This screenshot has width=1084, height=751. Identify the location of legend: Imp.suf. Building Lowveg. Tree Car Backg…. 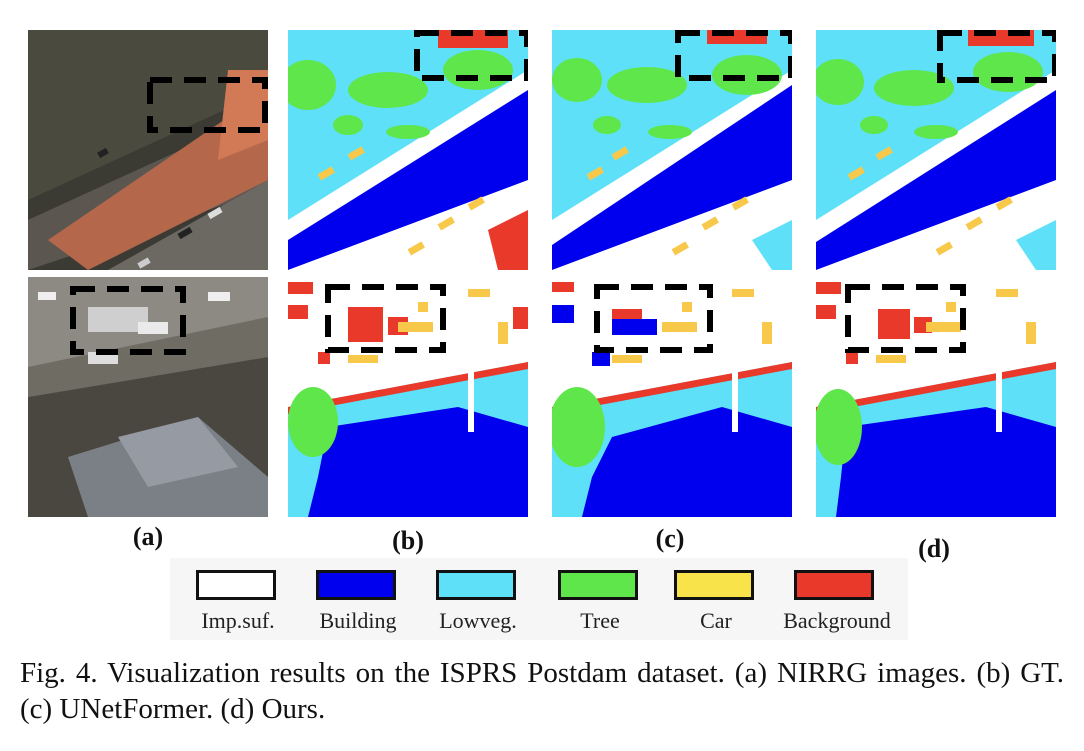
(539, 599).